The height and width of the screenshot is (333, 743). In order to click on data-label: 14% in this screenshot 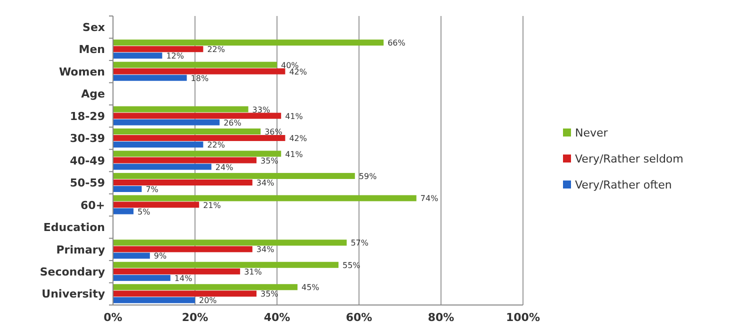, I will do `click(183, 278)`.